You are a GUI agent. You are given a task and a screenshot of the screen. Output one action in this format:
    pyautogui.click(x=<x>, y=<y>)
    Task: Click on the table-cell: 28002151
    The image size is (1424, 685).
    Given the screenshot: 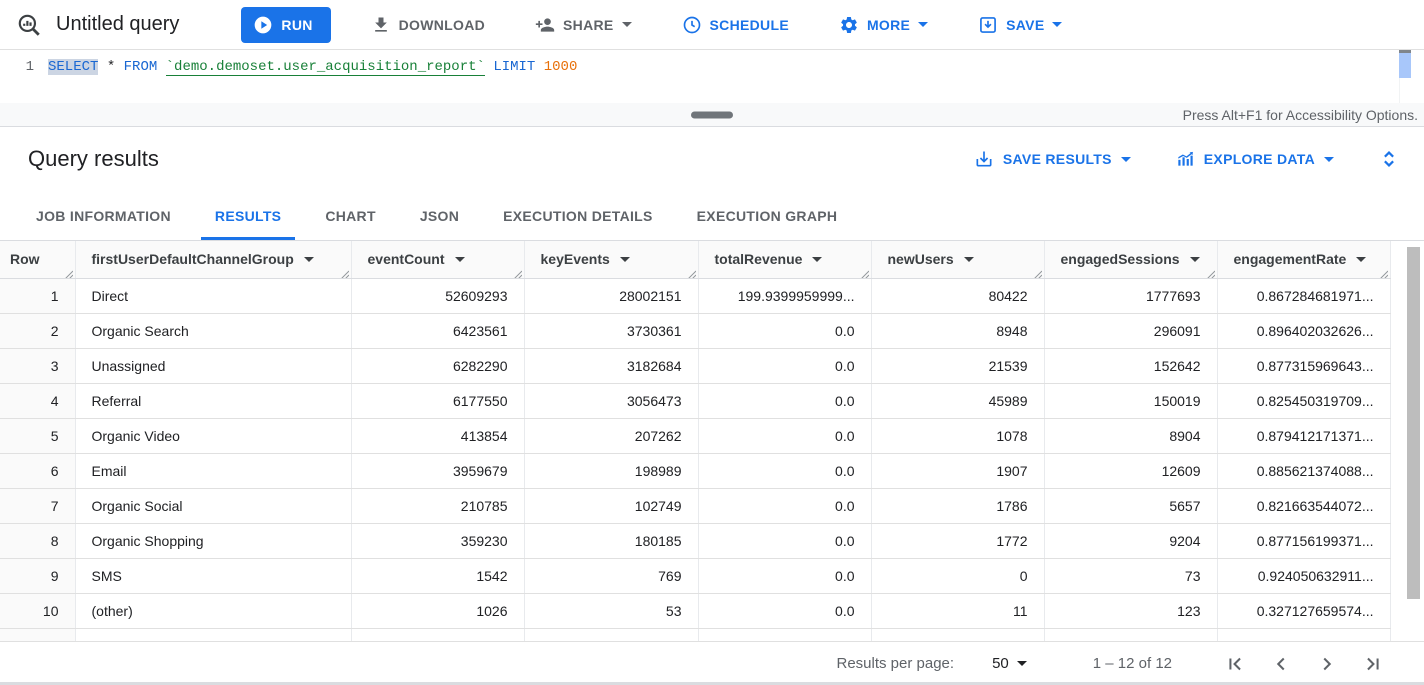 What is the action you would take?
    pyautogui.click(x=611, y=296)
    